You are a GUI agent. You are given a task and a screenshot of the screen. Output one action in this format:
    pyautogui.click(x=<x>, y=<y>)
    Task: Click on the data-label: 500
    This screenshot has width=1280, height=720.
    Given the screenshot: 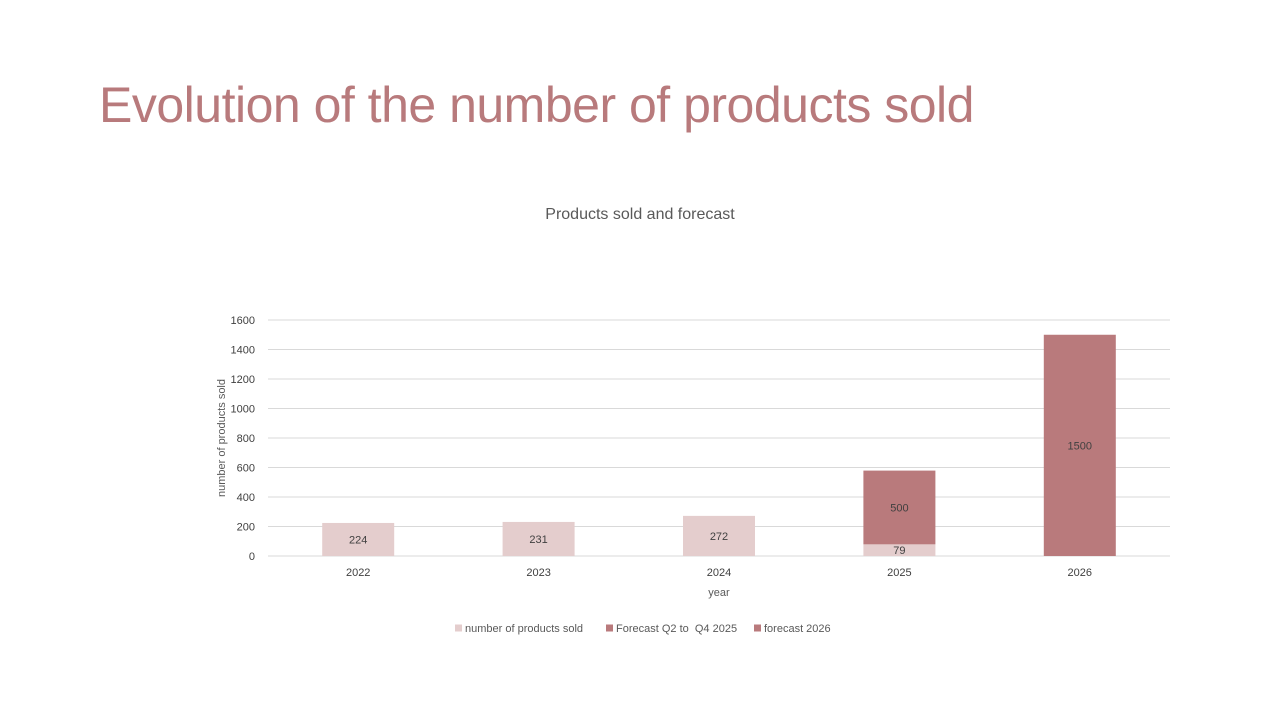 What is the action you would take?
    pyautogui.click(x=899, y=508)
    